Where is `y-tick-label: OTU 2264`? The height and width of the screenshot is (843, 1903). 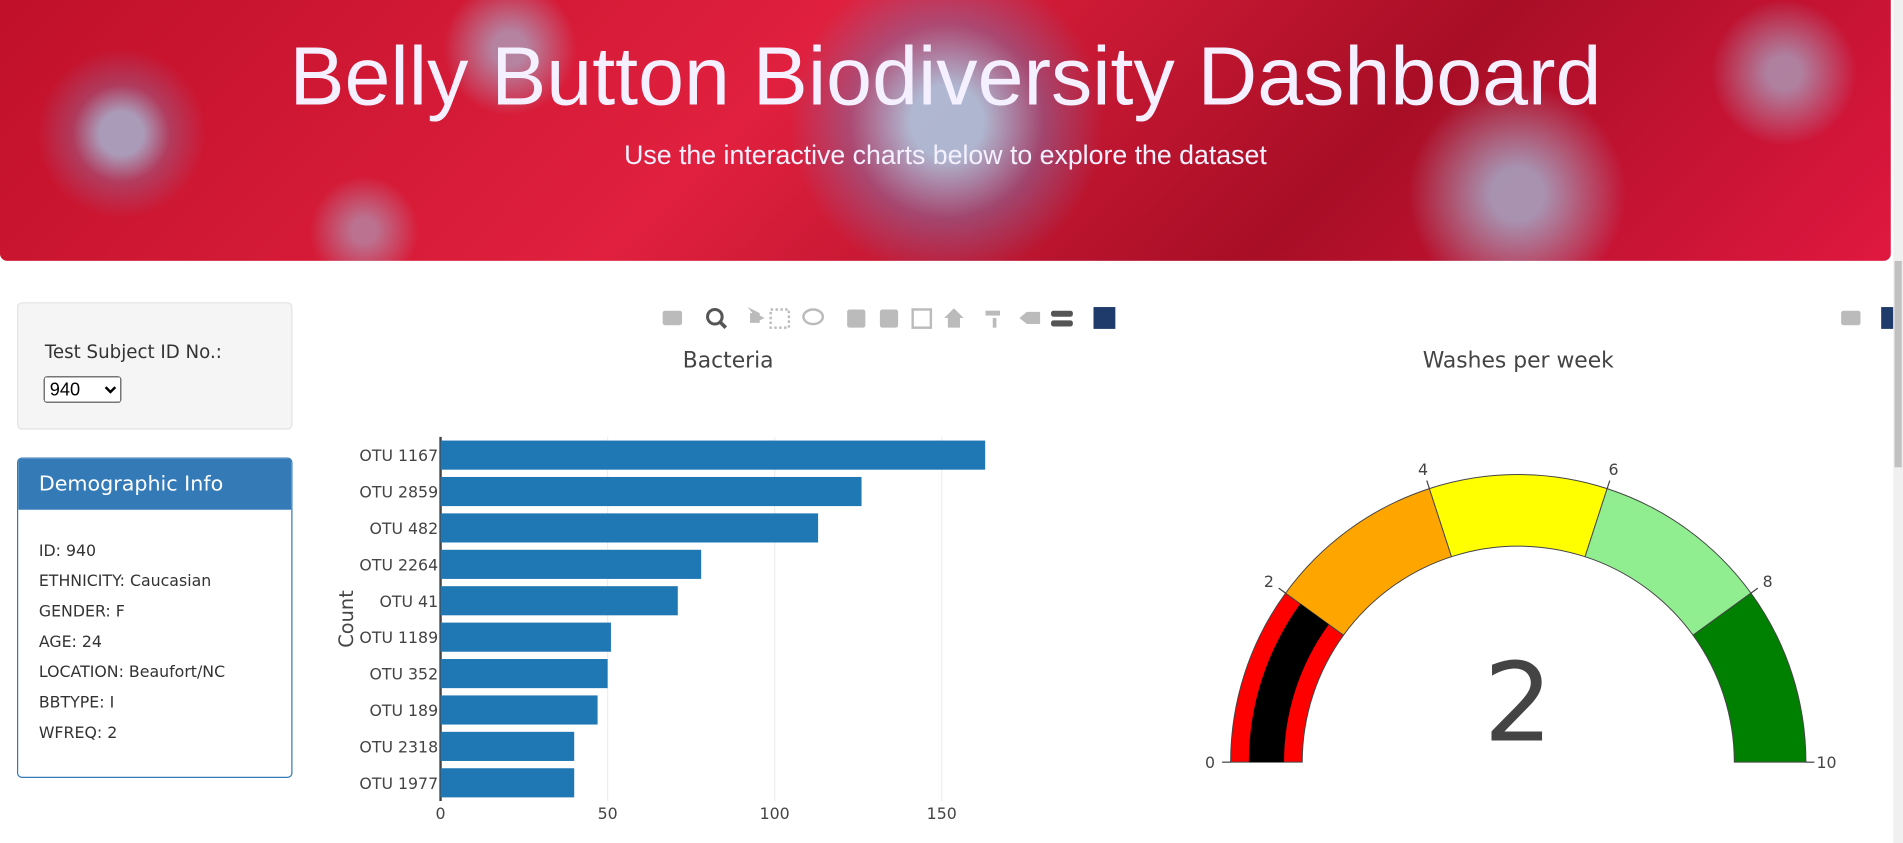
y-tick-label: OTU 2264 is located at coordinates (398, 564).